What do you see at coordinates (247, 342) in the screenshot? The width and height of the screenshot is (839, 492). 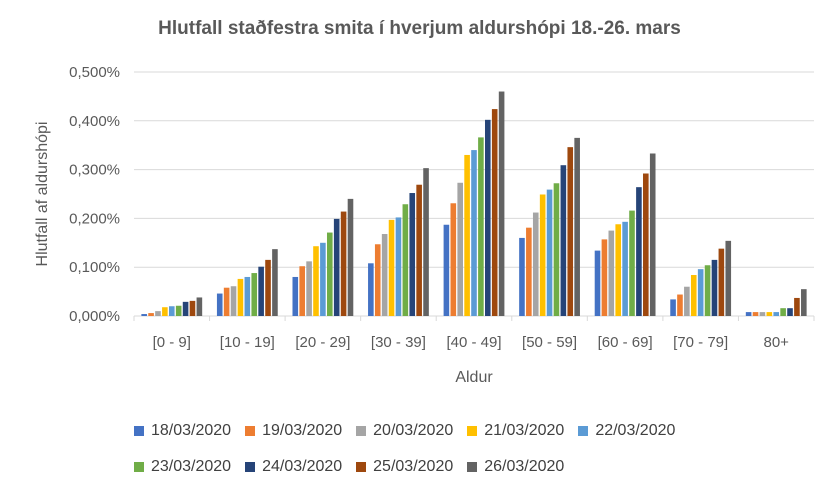 I see `x-tick-label: [10 - 19]` at bounding box center [247, 342].